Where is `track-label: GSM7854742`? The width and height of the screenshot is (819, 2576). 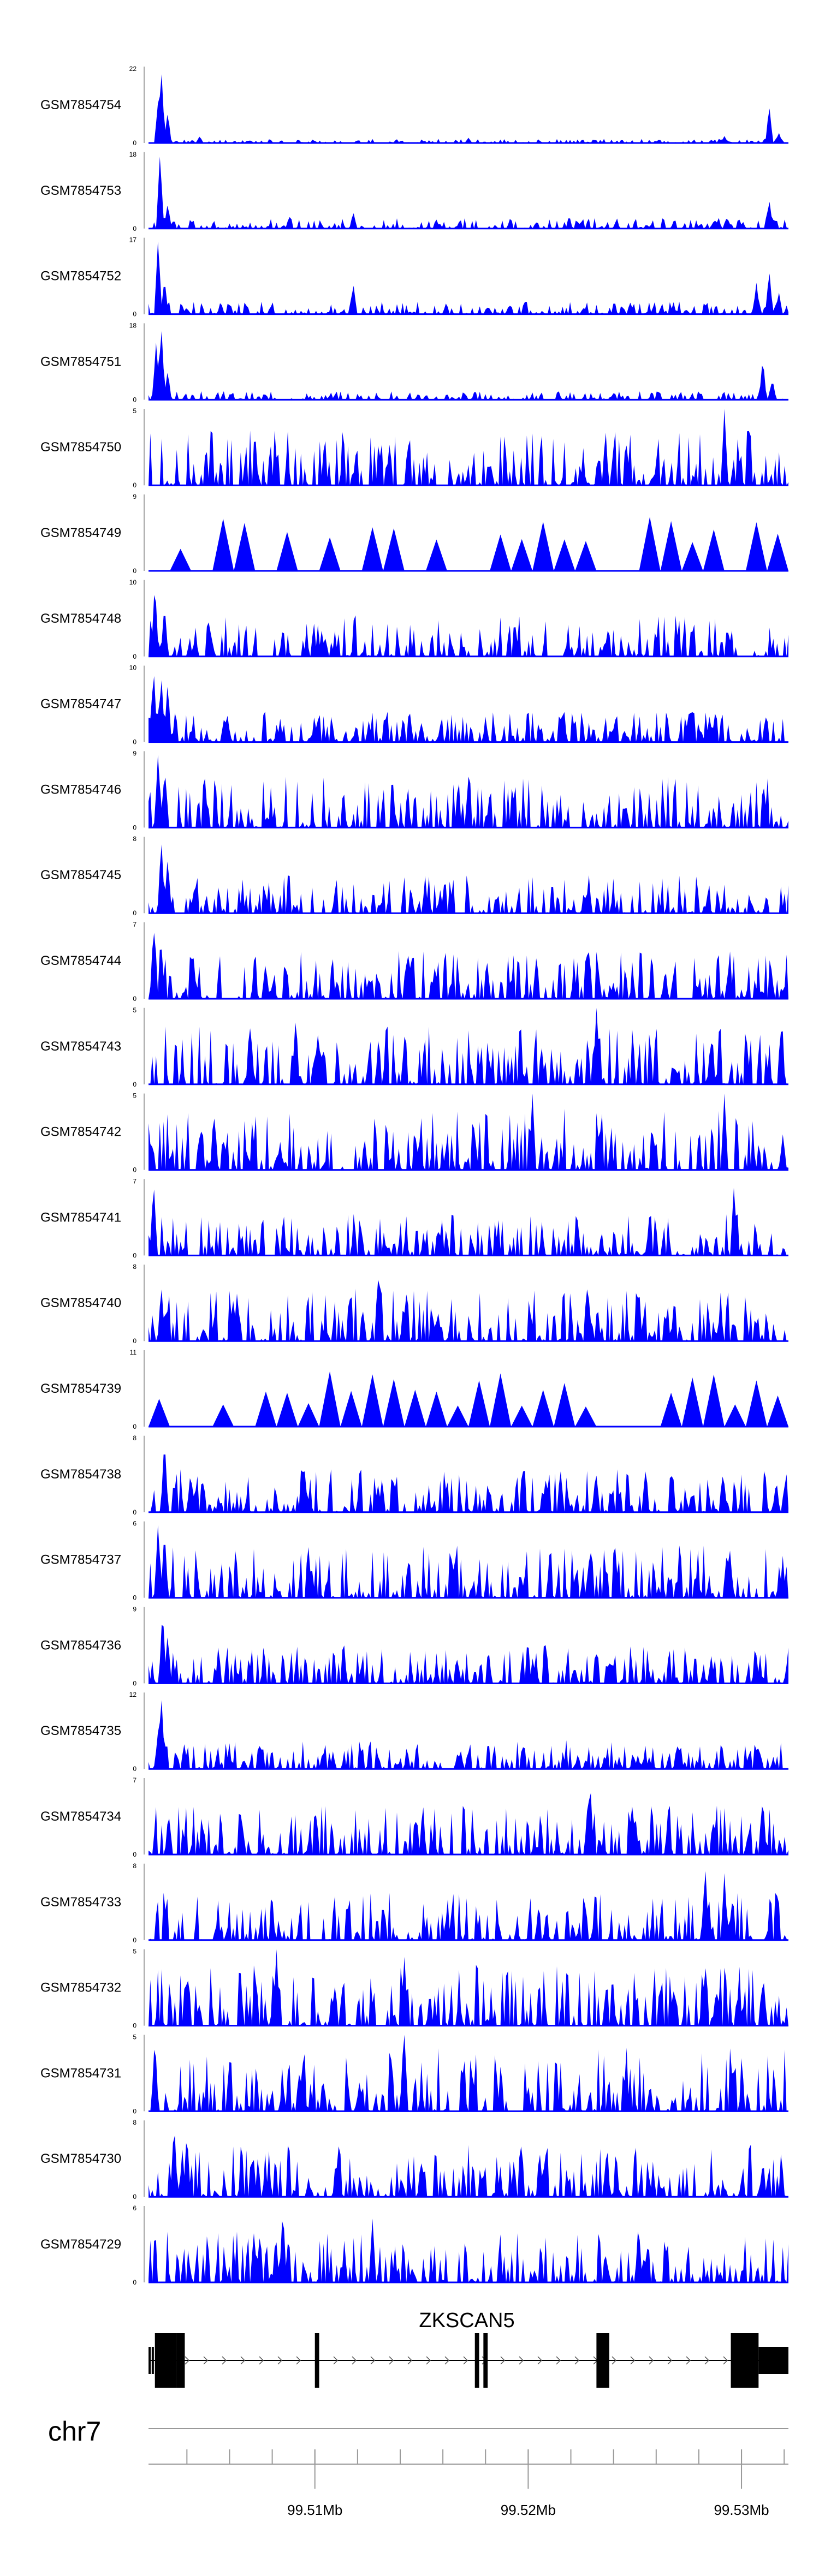
track-label: GSM7854742 is located at coordinates (80, 1132).